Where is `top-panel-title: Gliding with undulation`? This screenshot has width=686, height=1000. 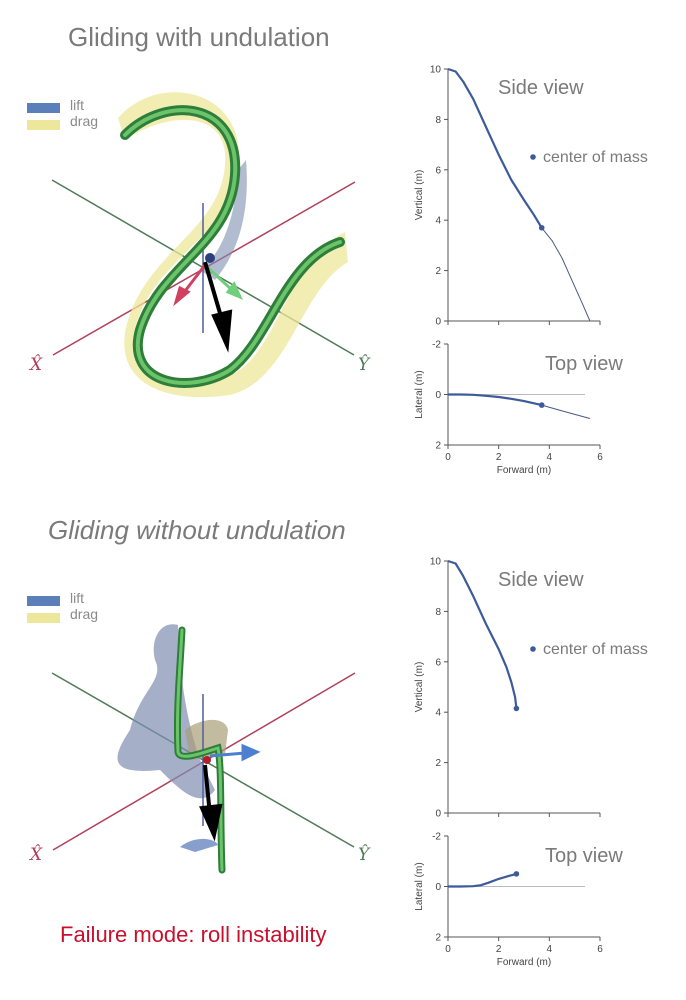
top-panel-title: Gliding with undulation is located at coordinates (199, 37).